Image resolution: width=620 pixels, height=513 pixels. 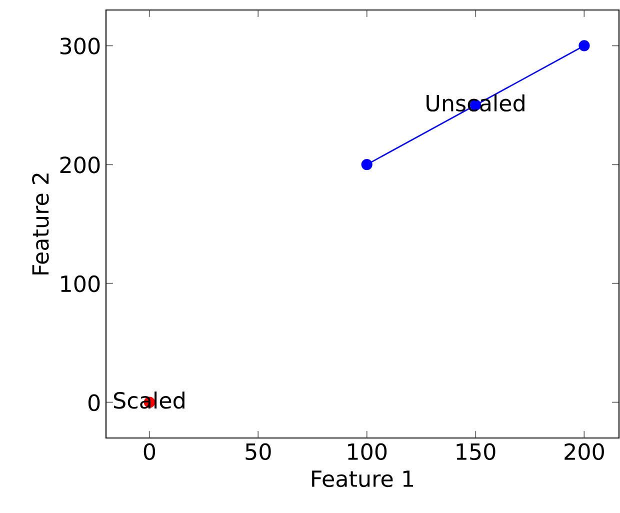 I want to click on x-tick-label: 50, so click(x=258, y=451).